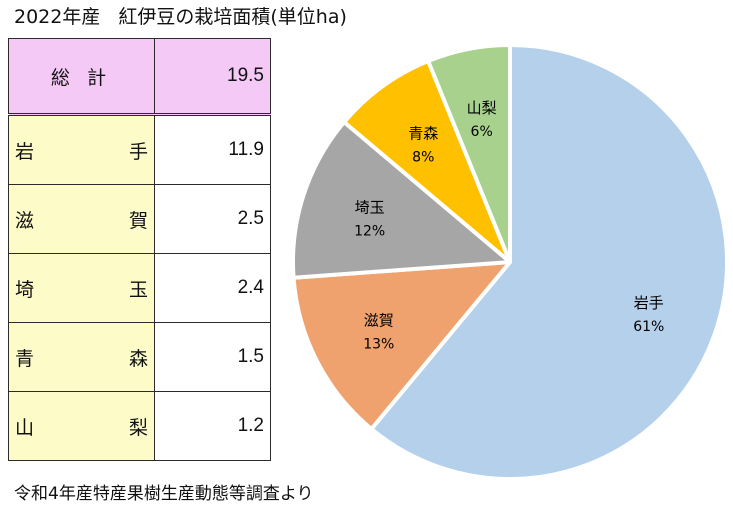 This screenshot has width=733, height=514. Describe the element at coordinates (482, 132) in the screenshot. I see `slice-percent: 6%` at that location.